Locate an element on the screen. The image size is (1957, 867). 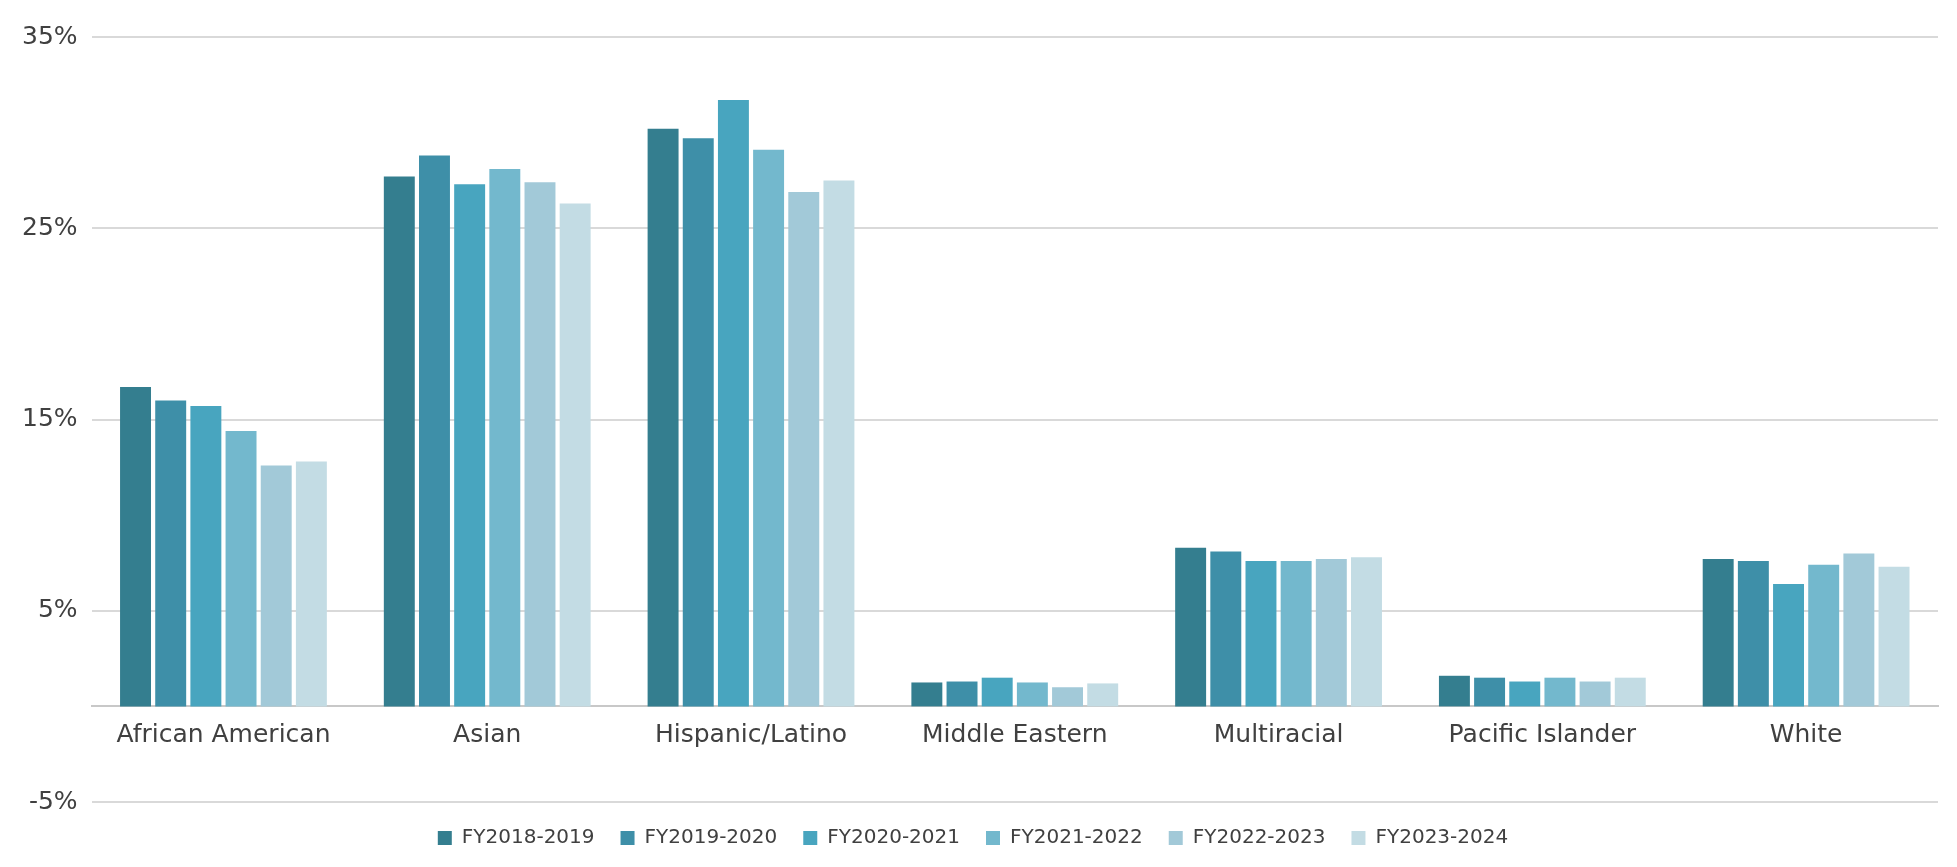
x-tick-label: Middle Eastern is located at coordinates (1015, 733).